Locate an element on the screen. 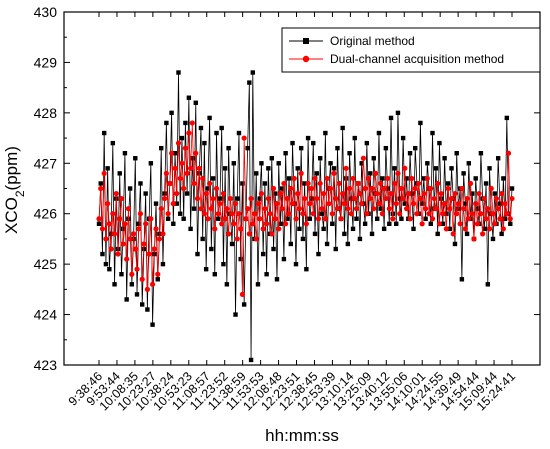 Image resolution: width=550 pixels, height=449 pixels. legend-marker-dual is located at coordinates (306, 59).